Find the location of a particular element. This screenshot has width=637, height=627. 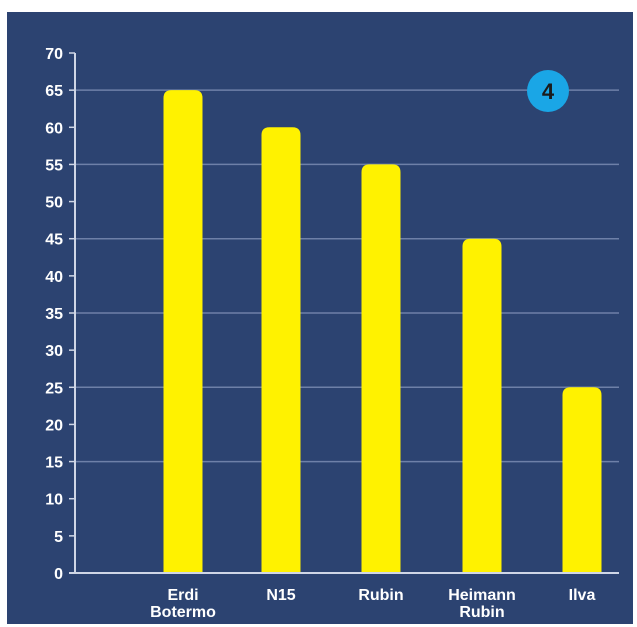

chart-number-badge: 4 is located at coordinates (548, 91).